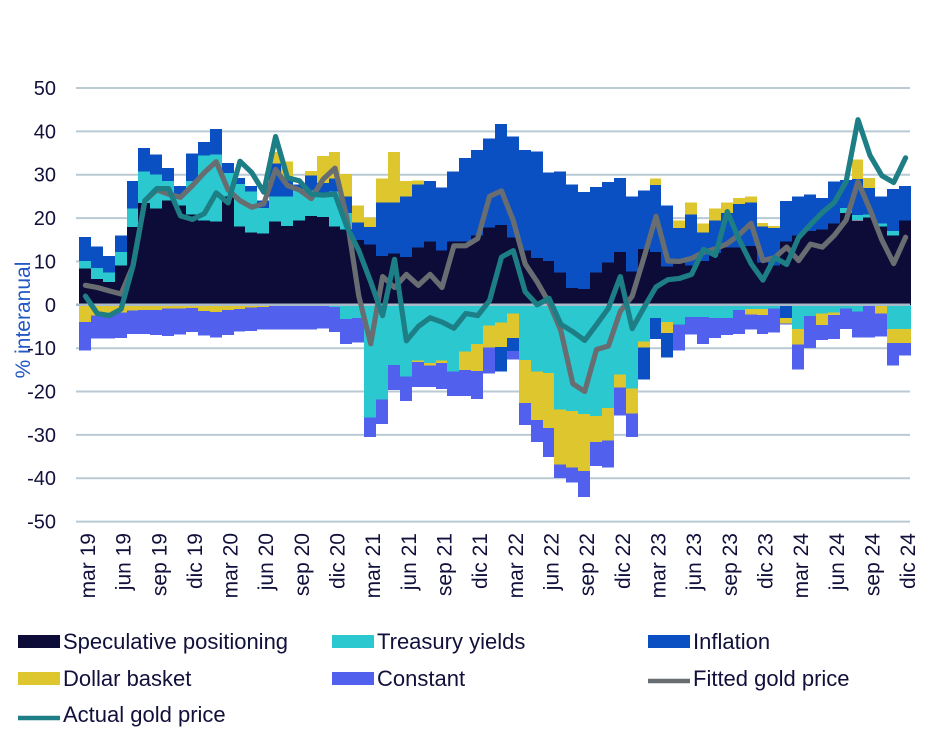  I want to click on svg-text: dic 22, so click(623, 561).